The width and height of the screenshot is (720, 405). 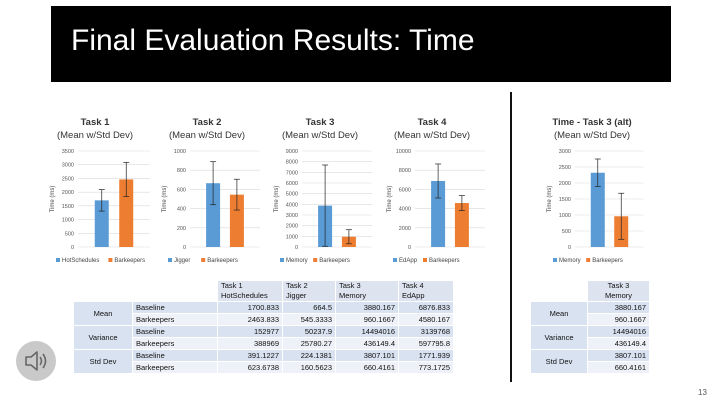 I want to click on header-task3-alt: Task 3 Memory, so click(x=618, y=291).